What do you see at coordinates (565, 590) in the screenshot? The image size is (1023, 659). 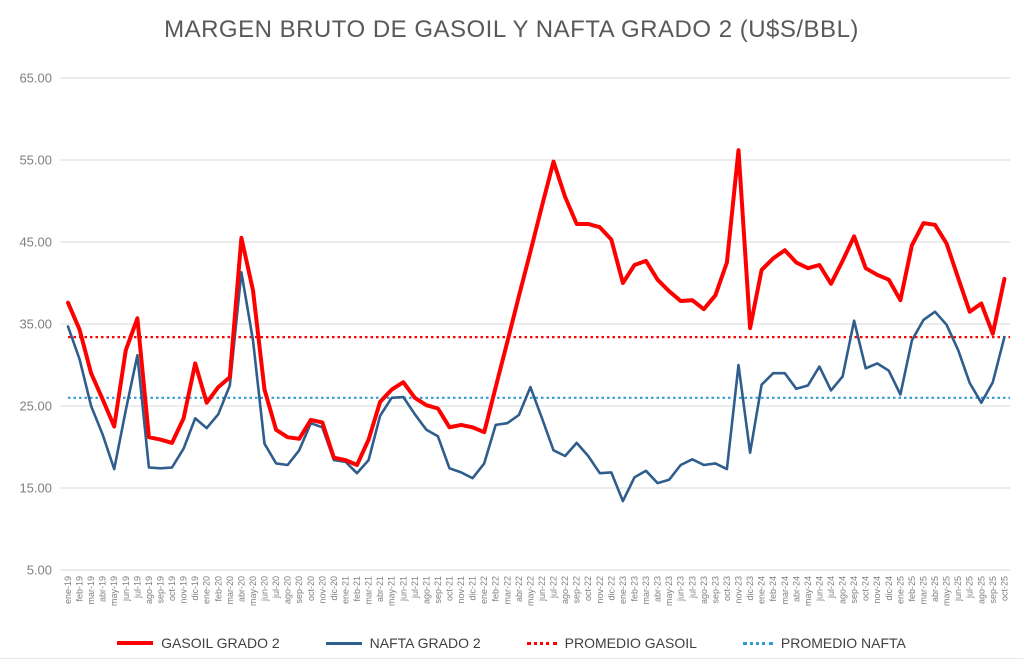 I see `x-axis-tick-label: ago-22` at bounding box center [565, 590].